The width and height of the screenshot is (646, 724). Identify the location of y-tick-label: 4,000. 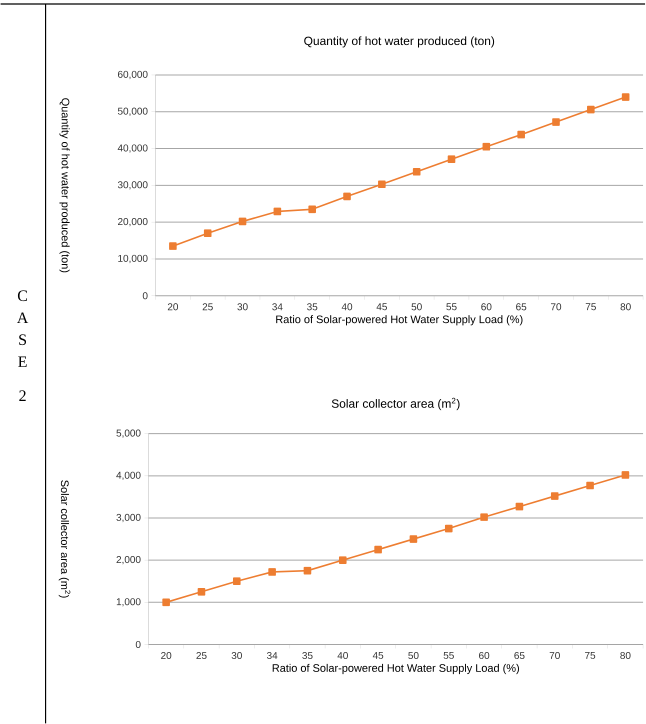
(128, 476).